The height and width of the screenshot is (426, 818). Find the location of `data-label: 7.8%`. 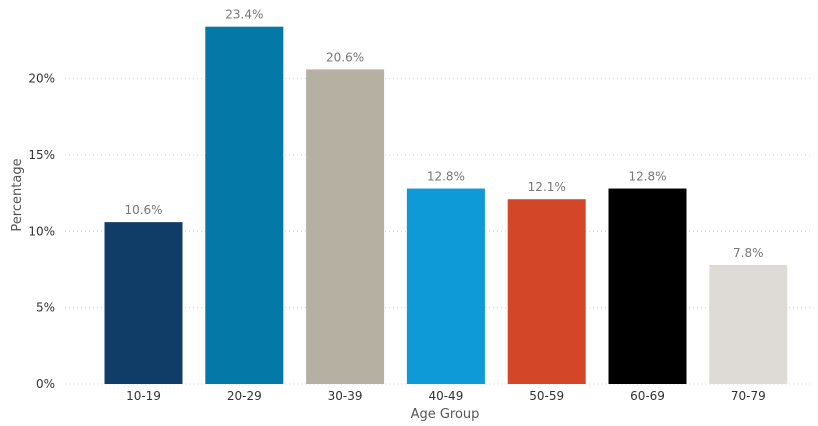

data-label: 7.8% is located at coordinates (748, 253).